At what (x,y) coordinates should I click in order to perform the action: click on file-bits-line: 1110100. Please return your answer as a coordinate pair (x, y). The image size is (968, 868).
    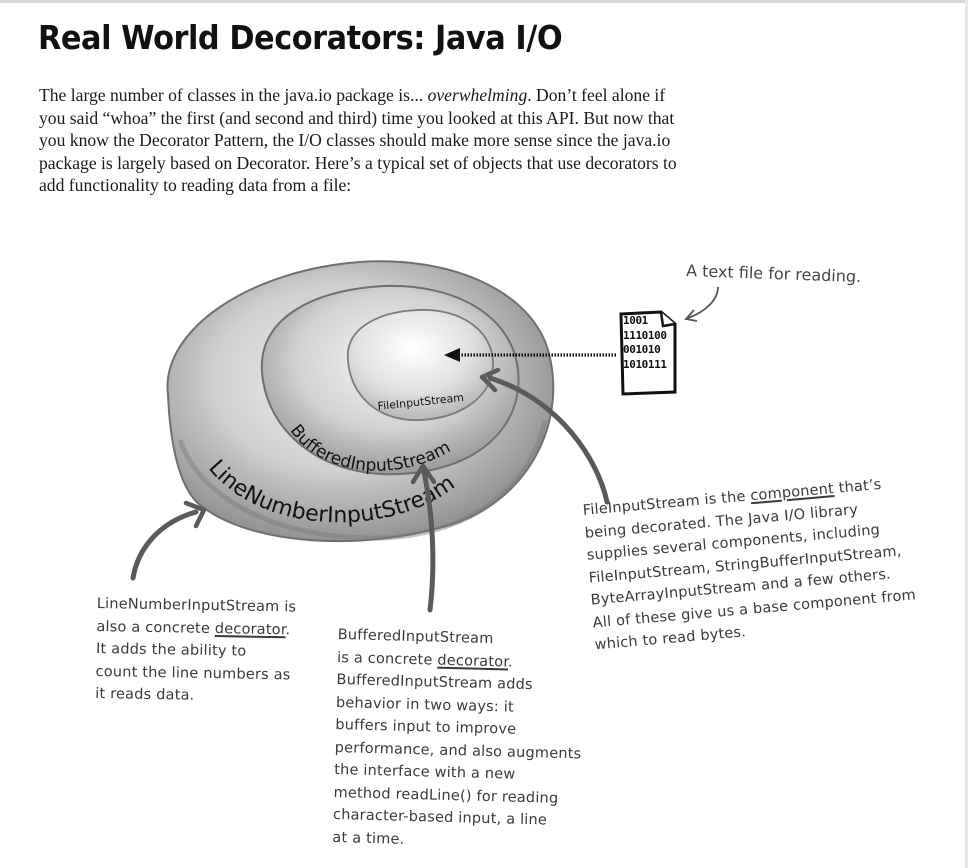
    Looking at the image, I should click on (645, 335).